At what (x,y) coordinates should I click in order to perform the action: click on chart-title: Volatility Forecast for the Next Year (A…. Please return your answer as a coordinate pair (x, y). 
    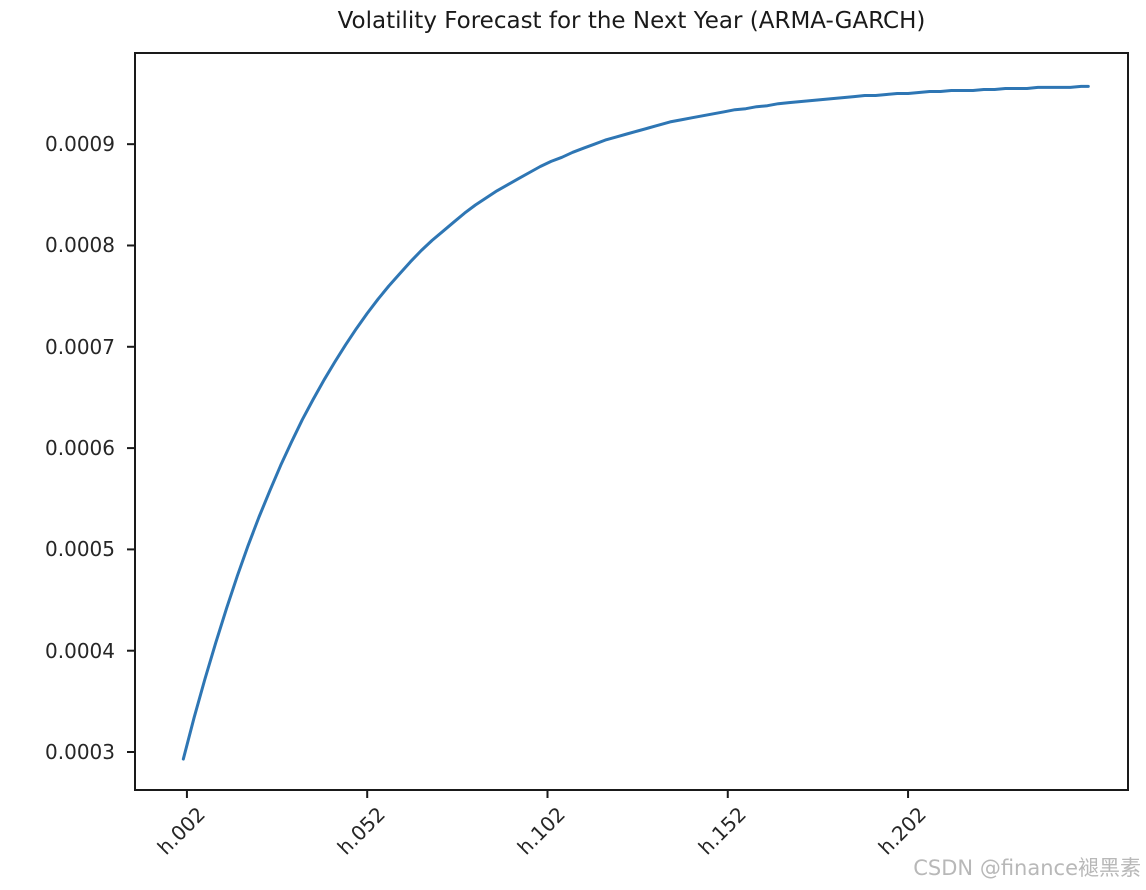
    Looking at the image, I should click on (631, 21).